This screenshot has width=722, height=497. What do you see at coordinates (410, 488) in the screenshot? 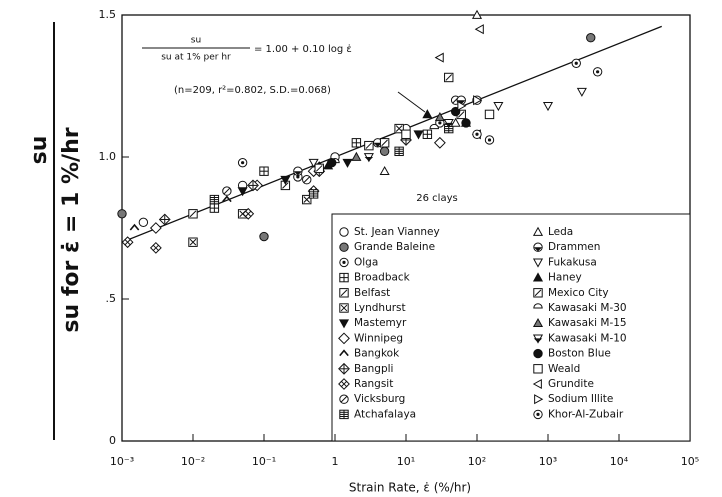
I see `x-label: Strain Rate, ε̇ (%/hr)` at bounding box center [410, 488].